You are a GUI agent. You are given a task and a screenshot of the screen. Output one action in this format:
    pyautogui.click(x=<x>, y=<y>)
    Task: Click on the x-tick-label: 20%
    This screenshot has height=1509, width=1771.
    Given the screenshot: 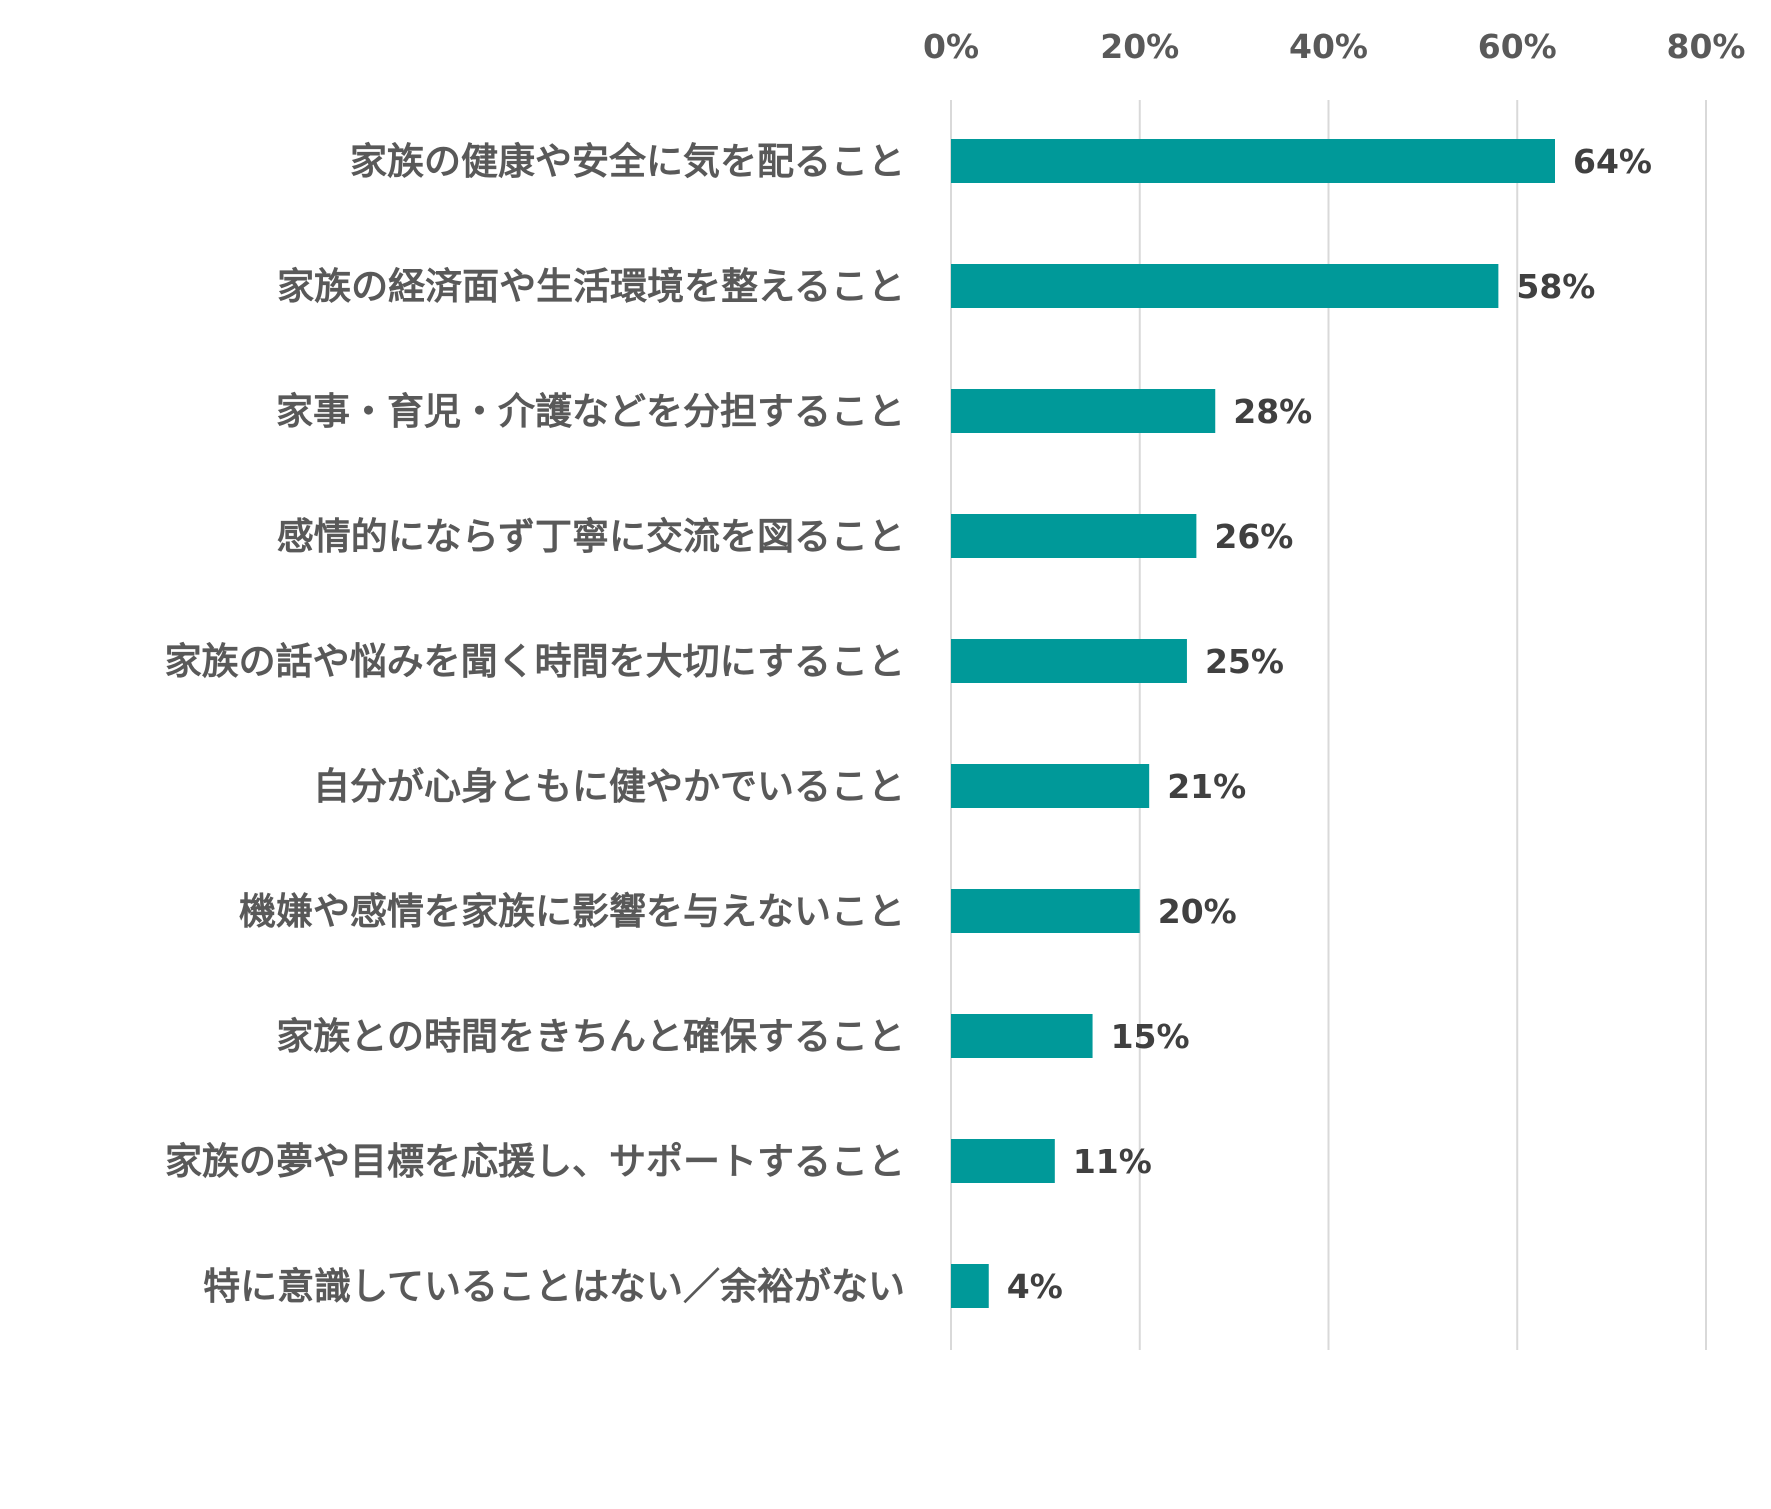 What is the action you would take?
    pyautogui.click(x=1139, y=46)
    